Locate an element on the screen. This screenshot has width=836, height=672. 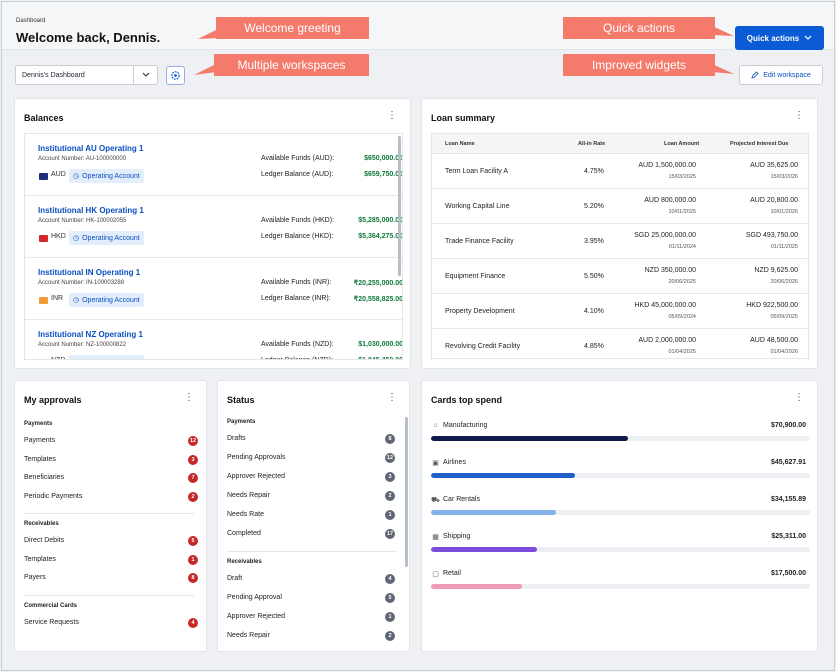
list-item: Drafts is located at coordinates (236, 438).